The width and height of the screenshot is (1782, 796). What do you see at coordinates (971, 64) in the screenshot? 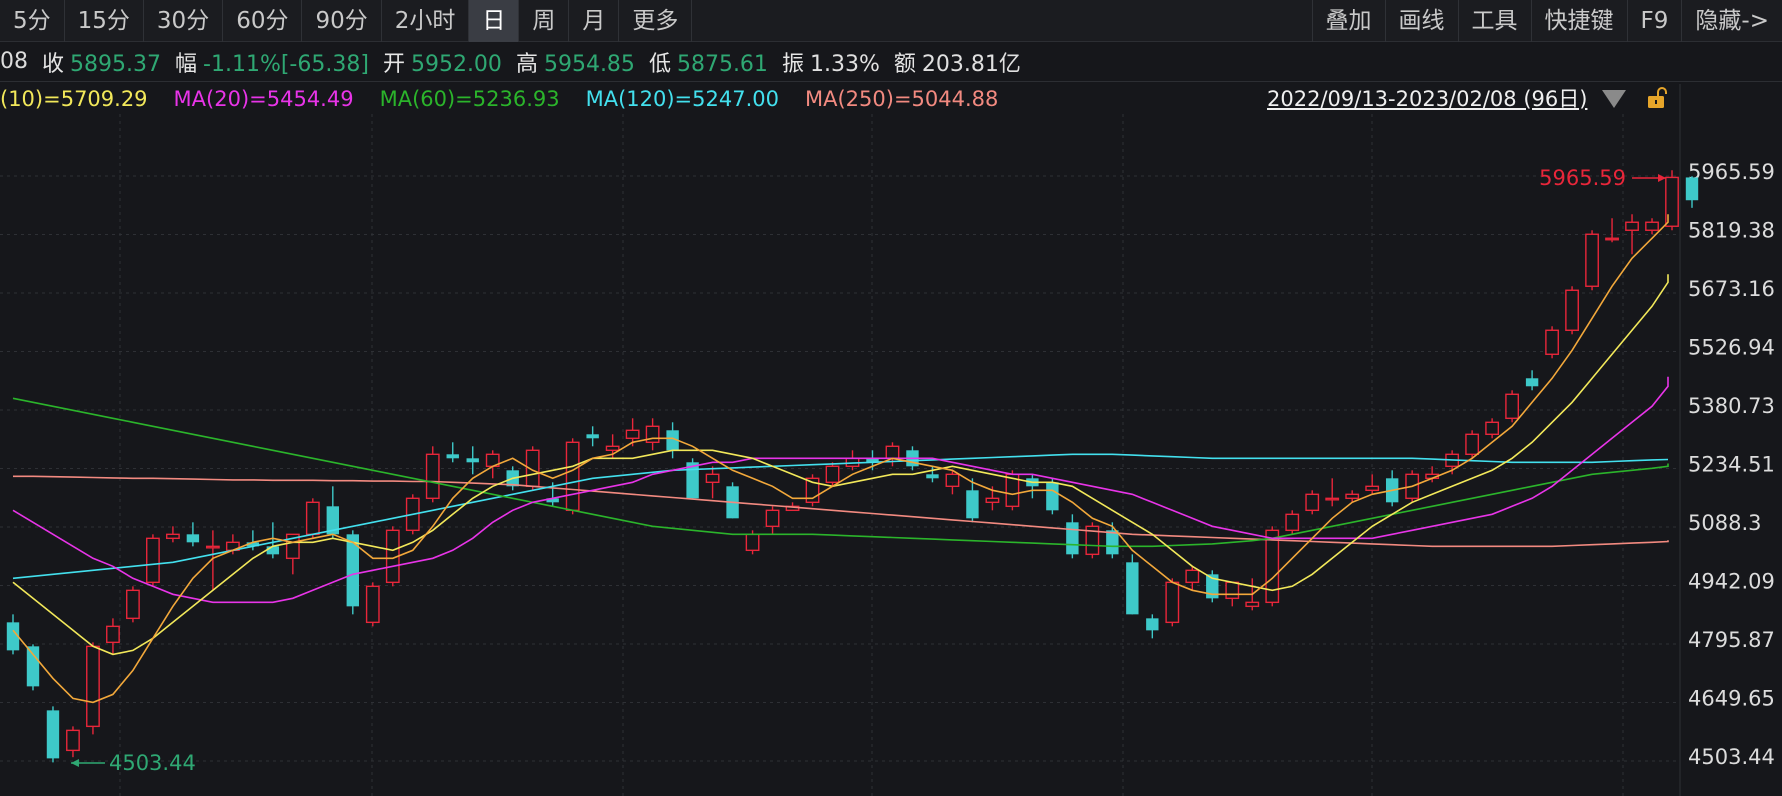
I see `amount-value: 203.81亿` at bounding box center [971, 64].